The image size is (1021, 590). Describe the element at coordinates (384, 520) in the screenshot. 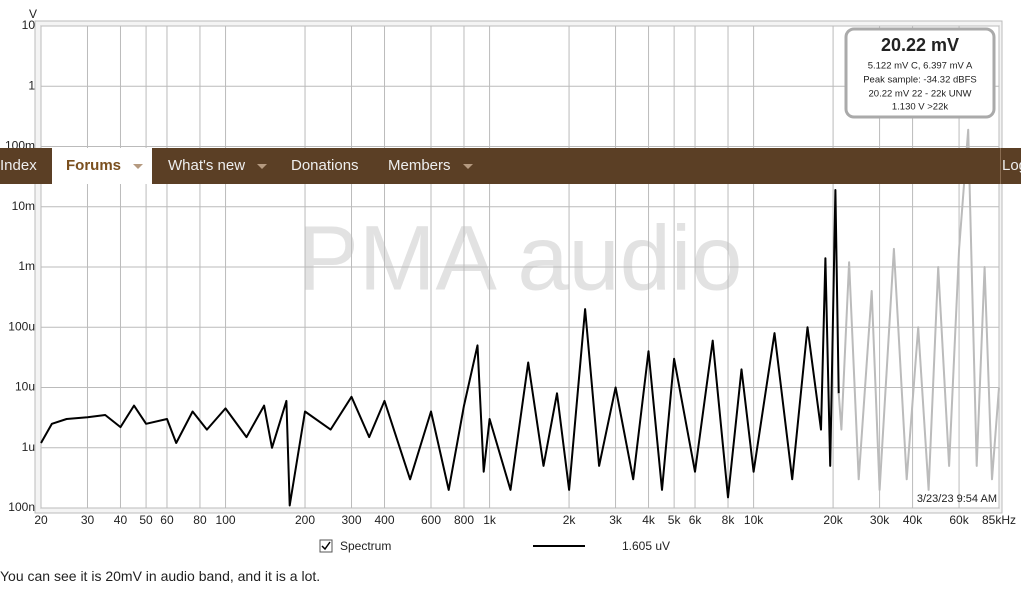

I see `x-tick-label: 400` at that location.